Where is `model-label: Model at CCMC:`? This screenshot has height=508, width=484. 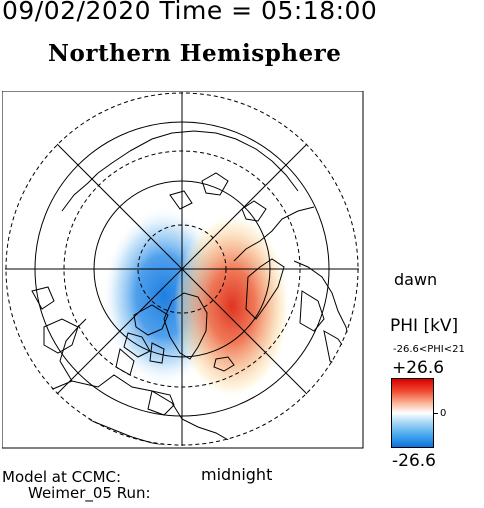 model-label: Model at CCMC: is located at coordinates (62, 477).